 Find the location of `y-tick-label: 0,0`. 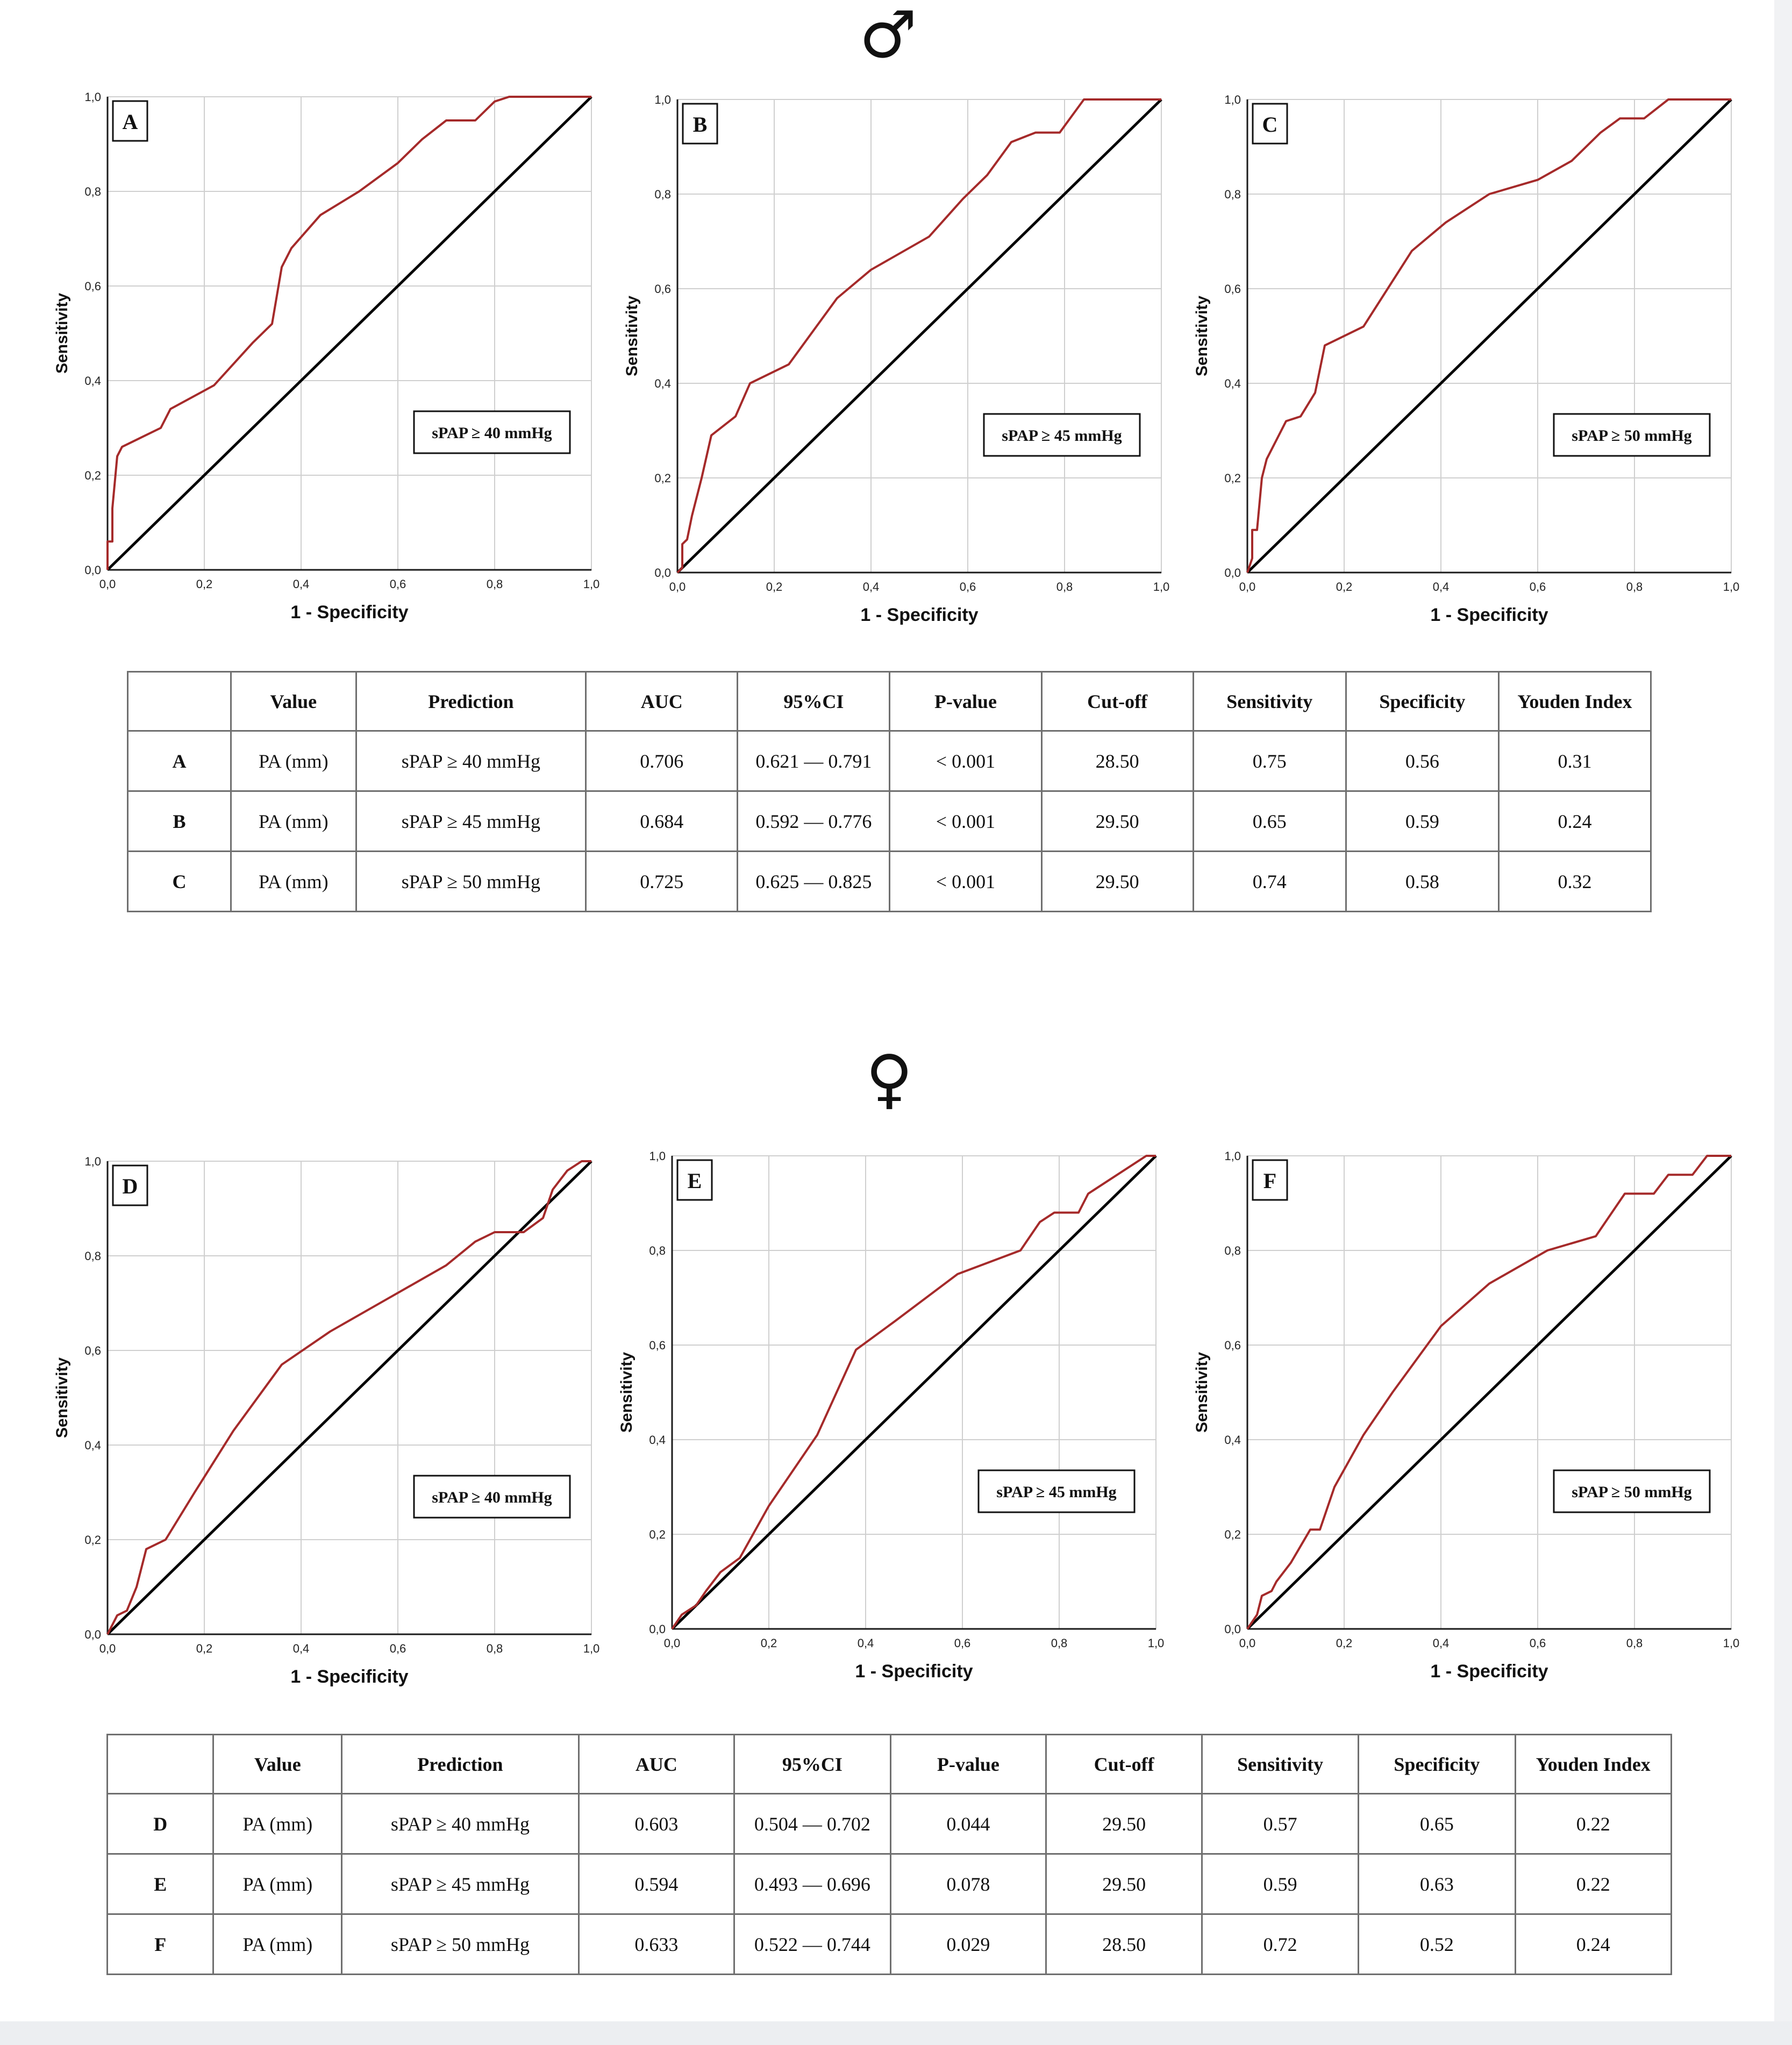

y-tick-label: 0,0 is located at coordinates (1232, 573).